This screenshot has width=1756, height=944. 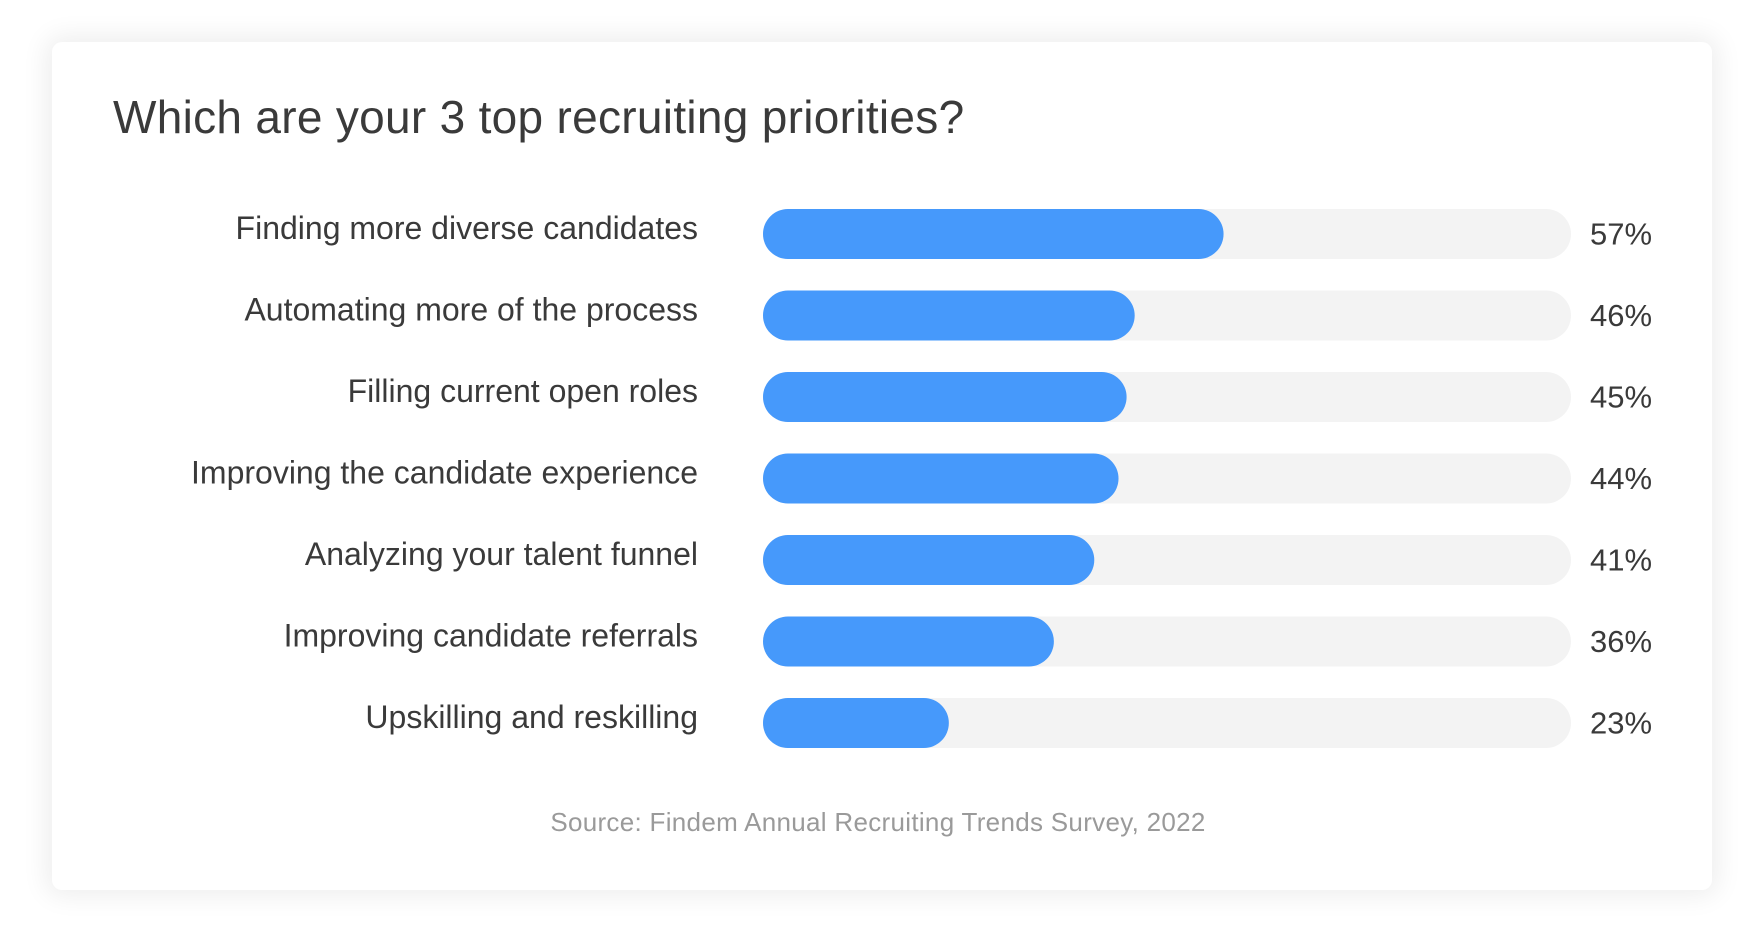 What do you see at coordinates (1621, 397) in the screenshot?
I see `value-label: 45%` at bounding box center [1621, 397].